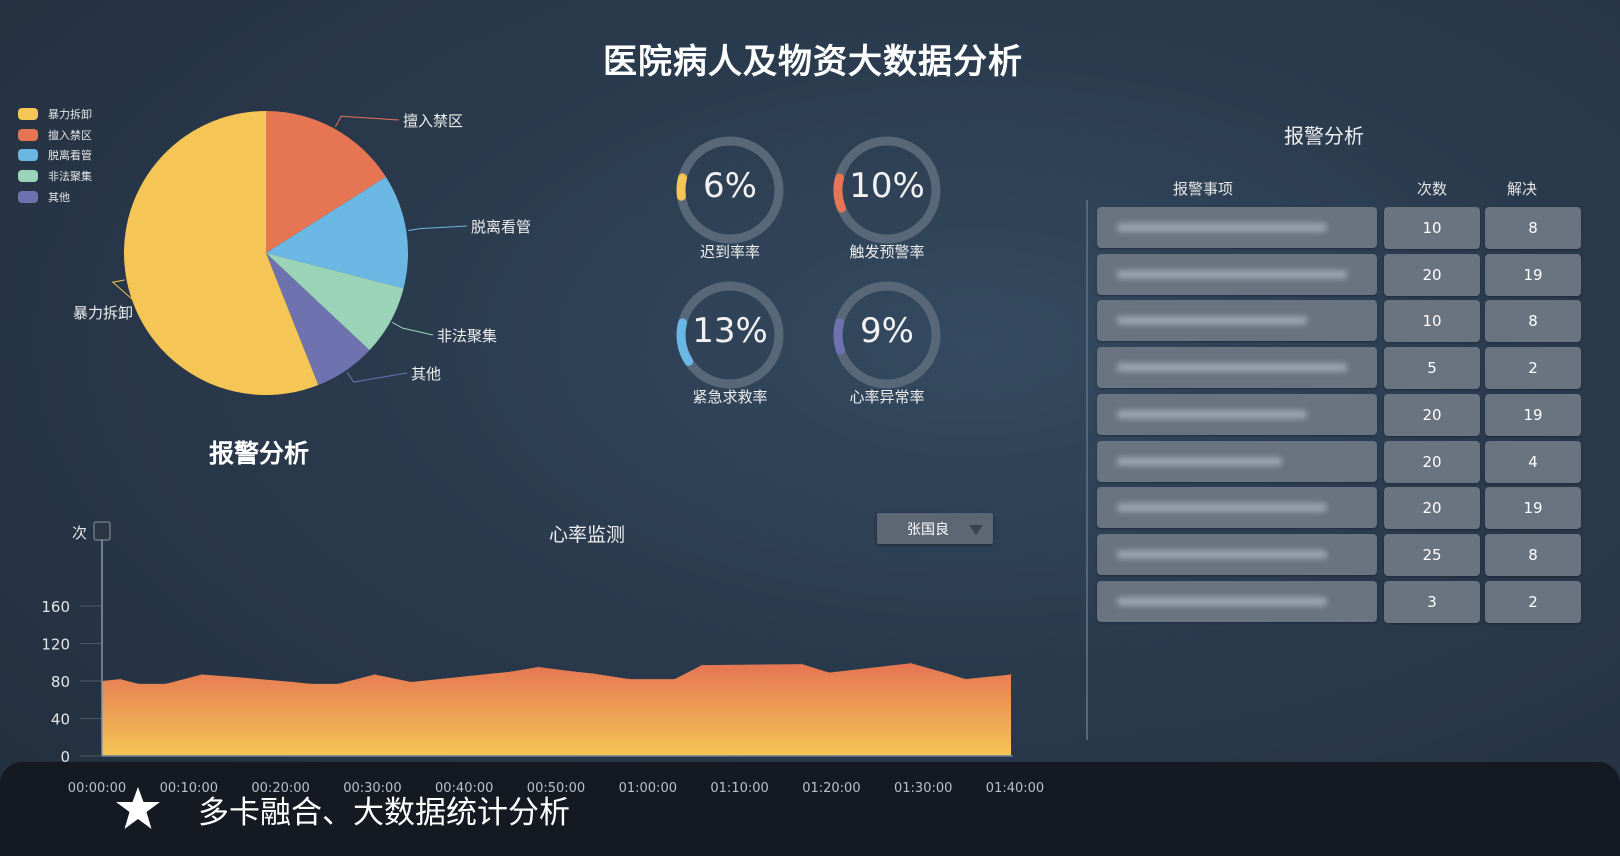  Describe the element at coordinates (556, 788) in the screenshot. I see `x-tick-label: 00:50:00` at that location.